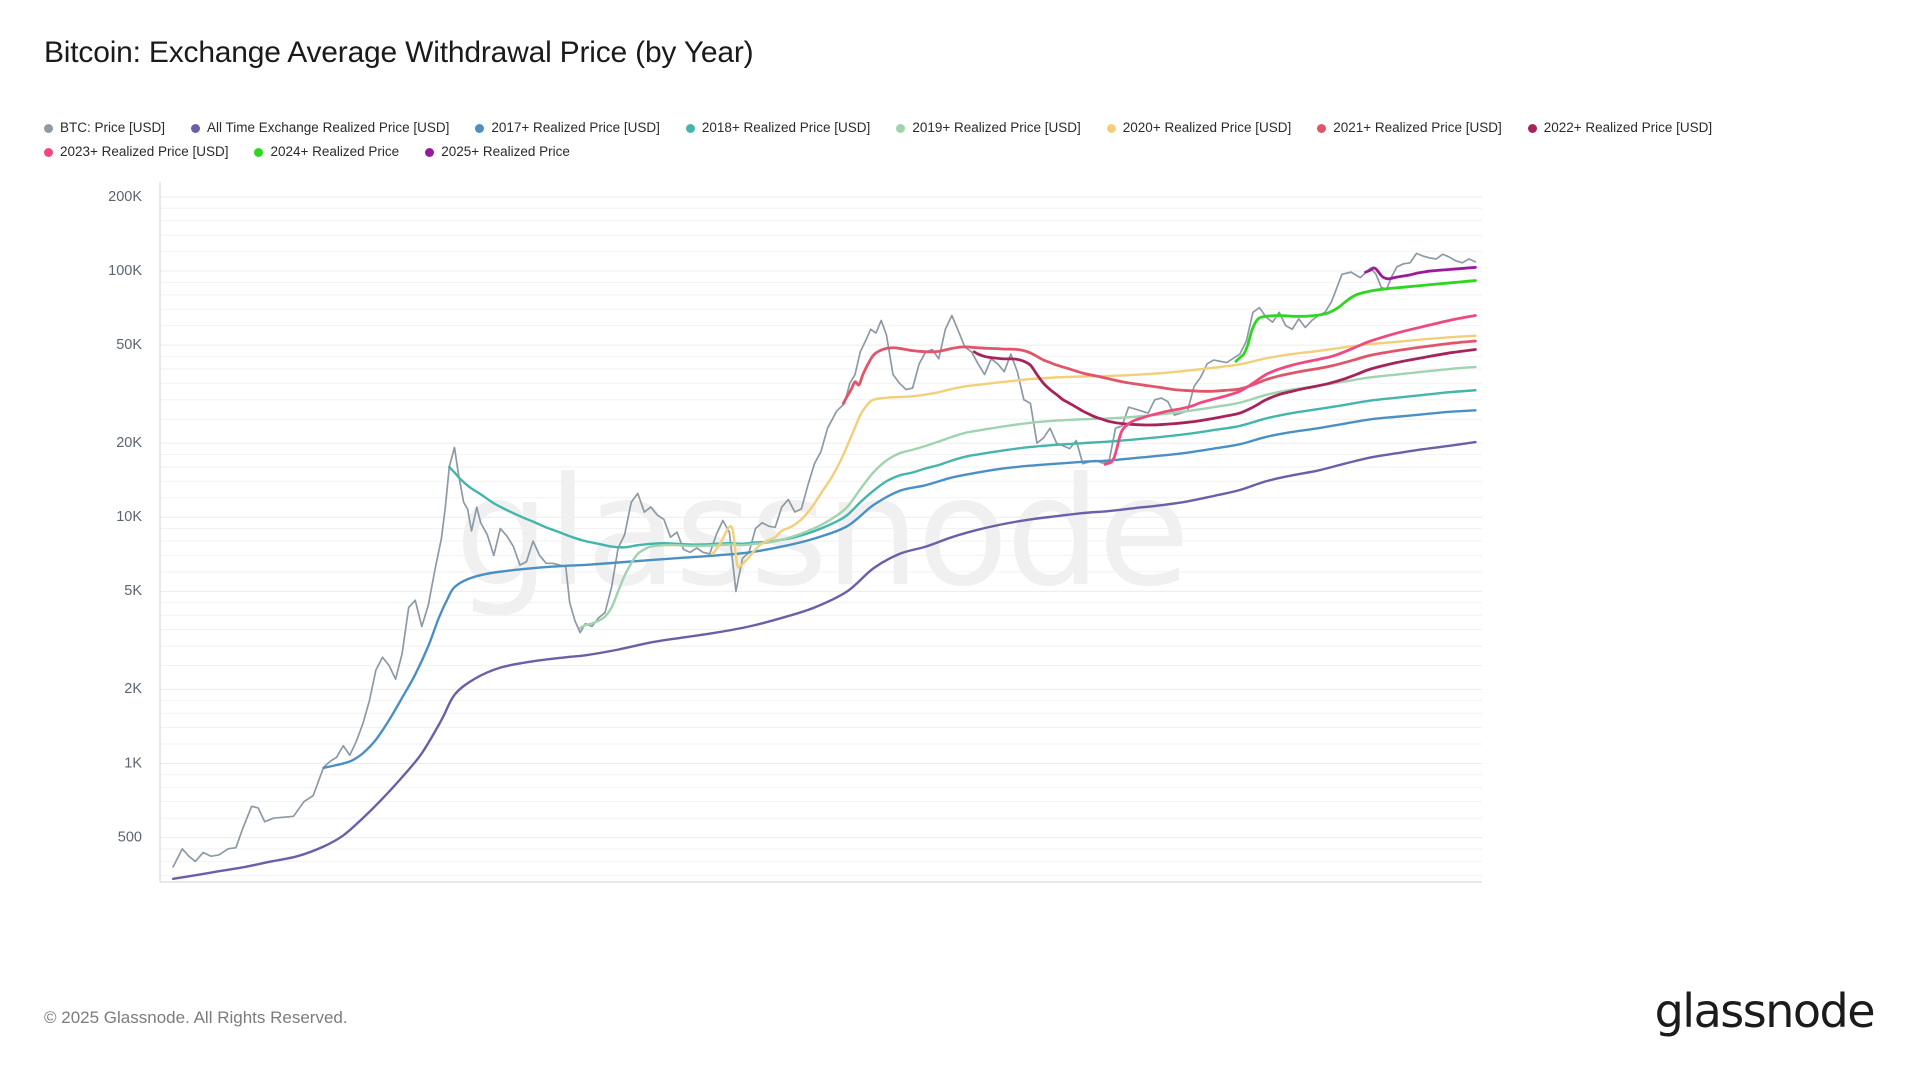 Image resolution: width=1920 pixels, height=1080 pixels. I want to click on legend-item-2025-realized-price: 2025+ Realized Price, so click(497, 152).